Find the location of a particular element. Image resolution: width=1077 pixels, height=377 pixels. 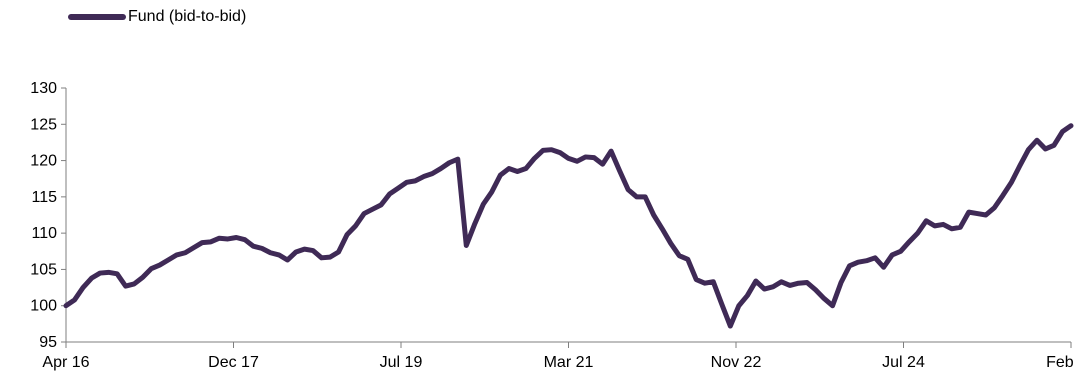

x-tick-label: Dec 17 is located at coordinates (233, 362).